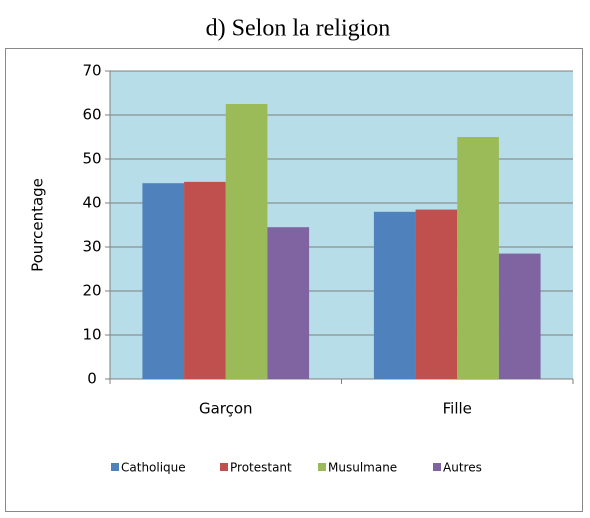 Image resolution: width=590 pixels, height=518 pixels. What do you see at coordinates (153, 468) in the screenshot?
I see `legend-label: Catholique` at bounding box center [153, 468].